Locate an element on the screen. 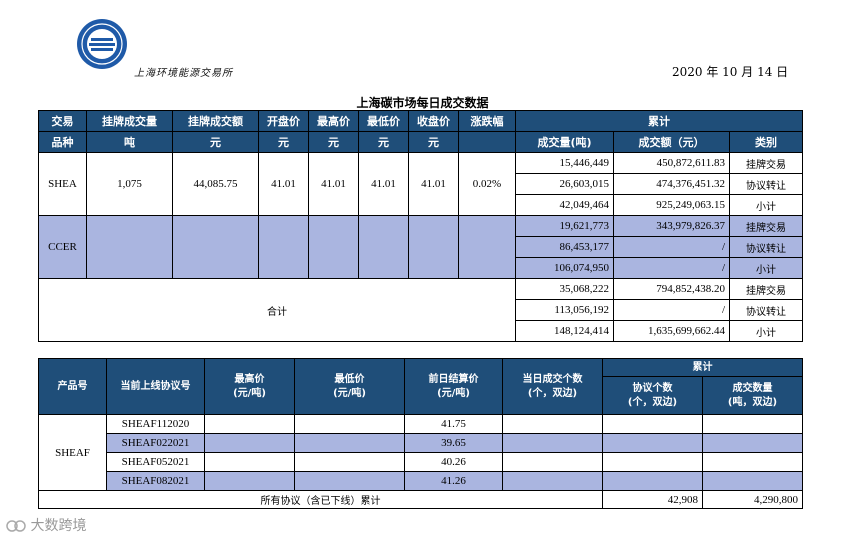 This screenshot has width=845, height=546. shea-high: 41.01 is located at coordinates (333, 184).